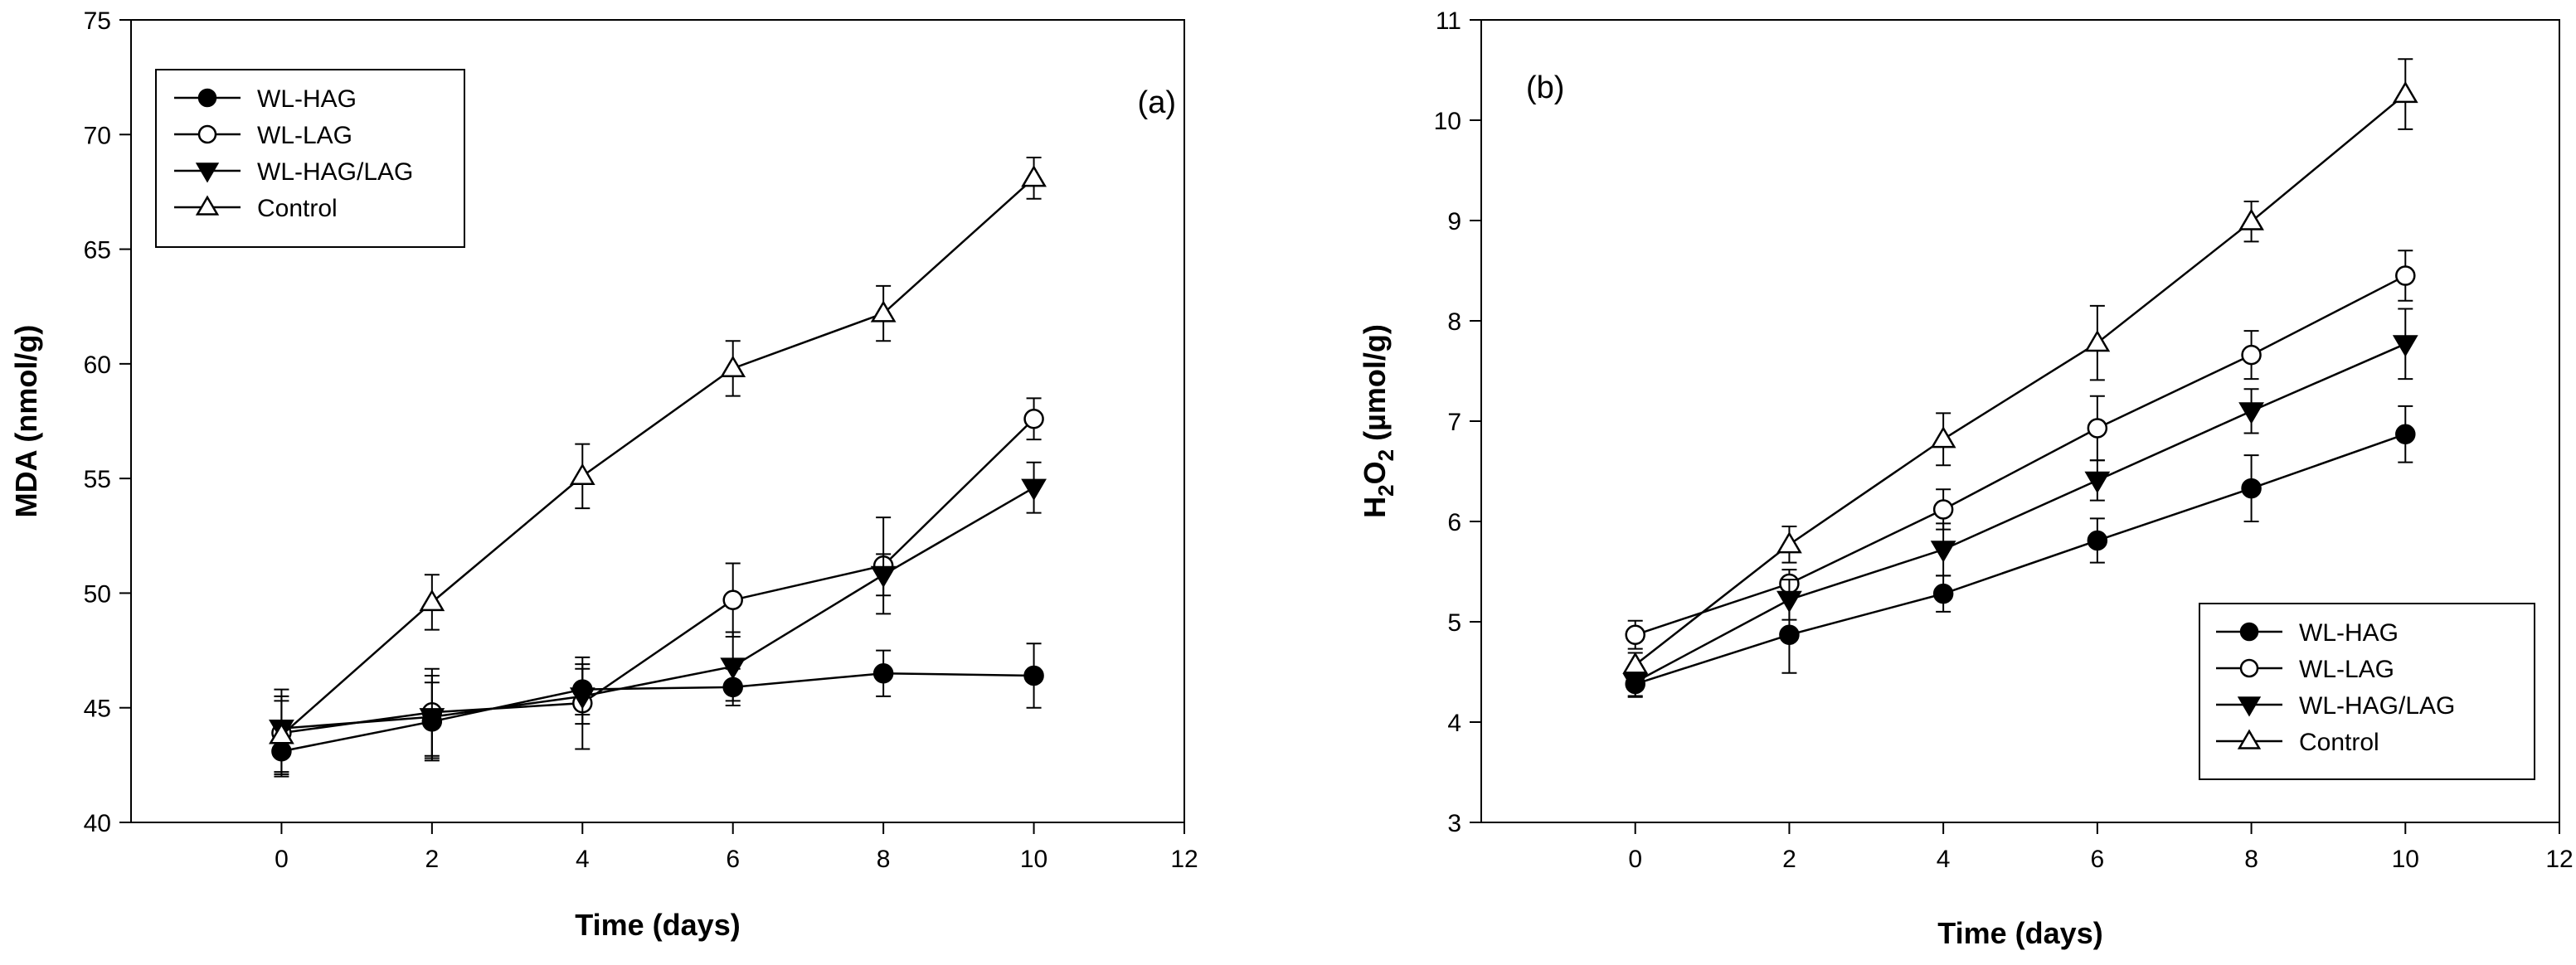 The width and height of the screenshot is (2576, 965). I want to click on series-wl-lag, so click(2021, 450).